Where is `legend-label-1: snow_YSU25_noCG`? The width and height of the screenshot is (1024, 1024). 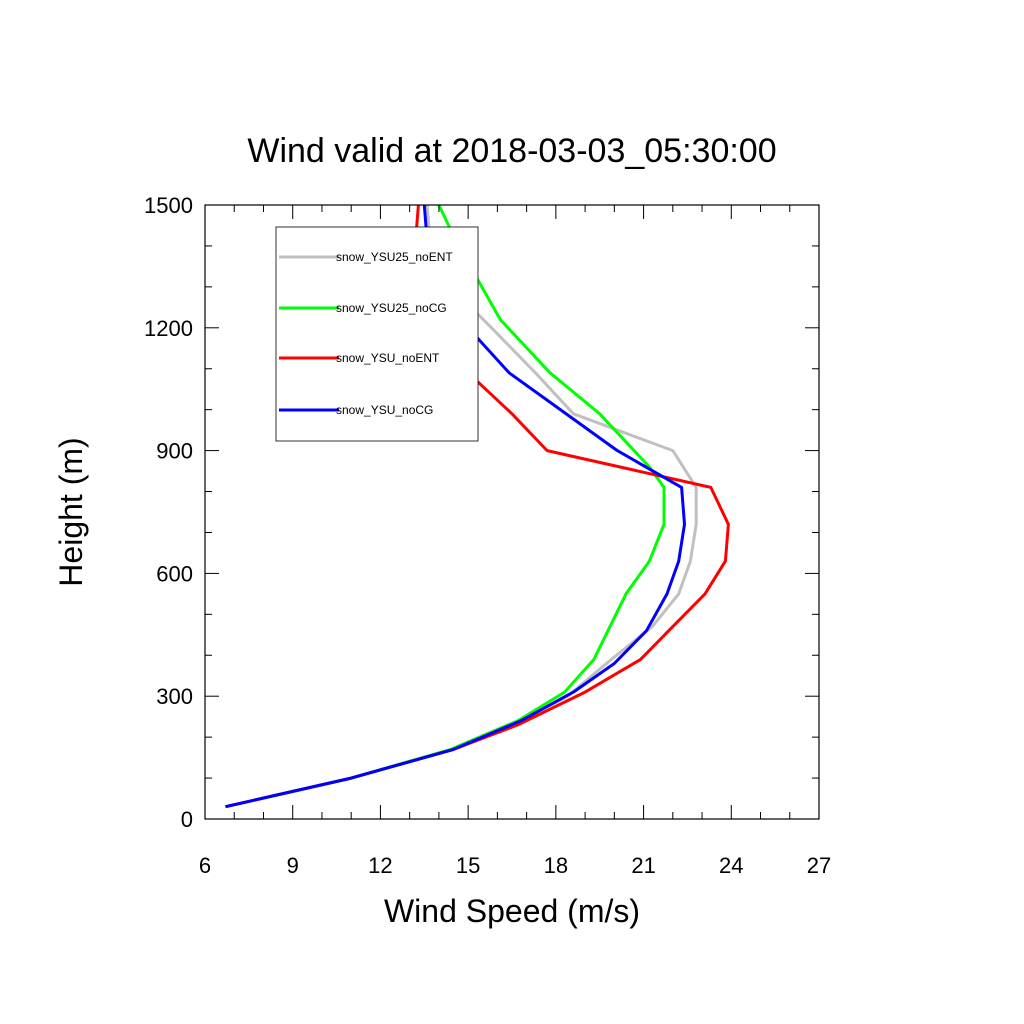 legend-label-1: snow_YSU25_noCG is located at coordinates (391, 308).